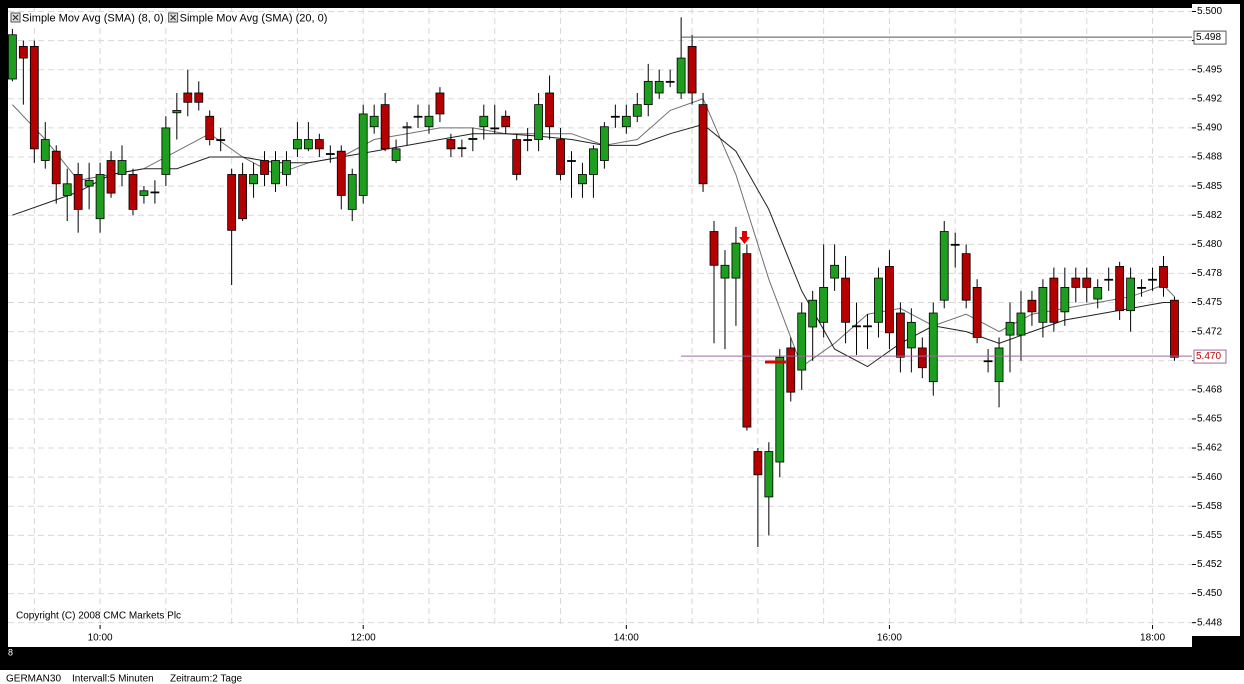 Image resolution: width=1244 pixels, height=684 pixels. Describe the element at coordinates (1209, 564) in the screenshot. I see `y-tick-label: 5.452` at that location.